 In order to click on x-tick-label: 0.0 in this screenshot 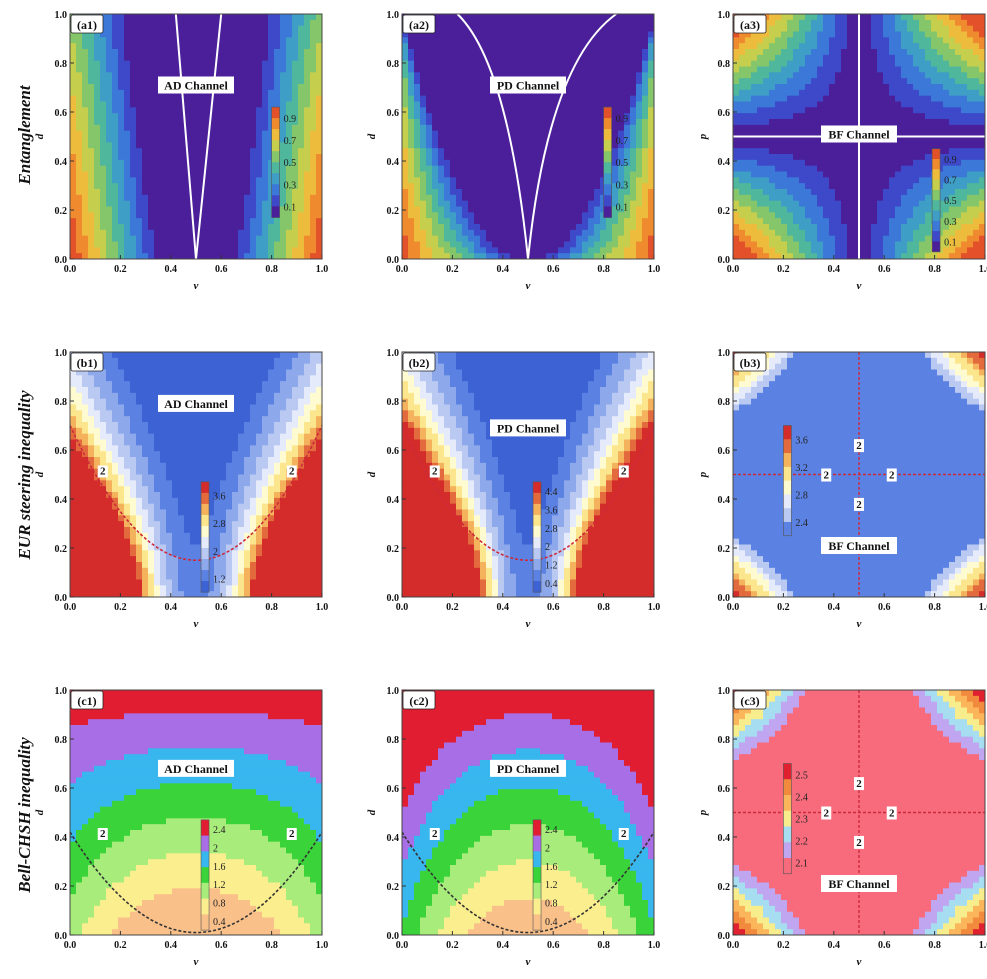, I will do `click(402, 269)`.